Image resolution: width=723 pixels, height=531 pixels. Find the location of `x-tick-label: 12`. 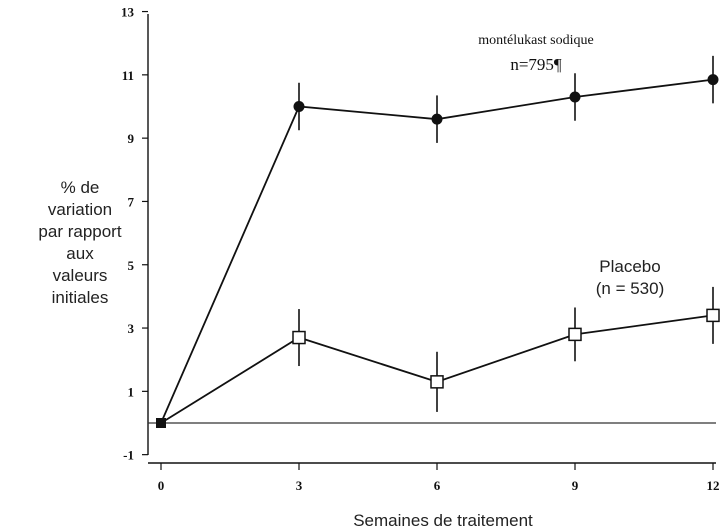

x-tick-label: 12 is located at coordinates (713, 485).